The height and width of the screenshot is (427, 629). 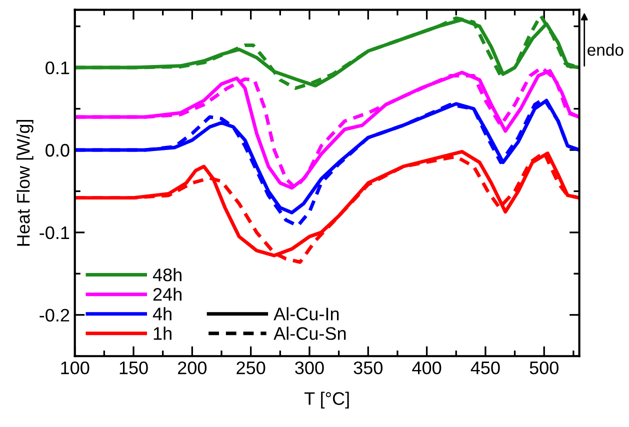 What do you see at coordinates (368, 367) in the screenshot?
I see `x-tick-label: 350` at bounding box center [368, 367].